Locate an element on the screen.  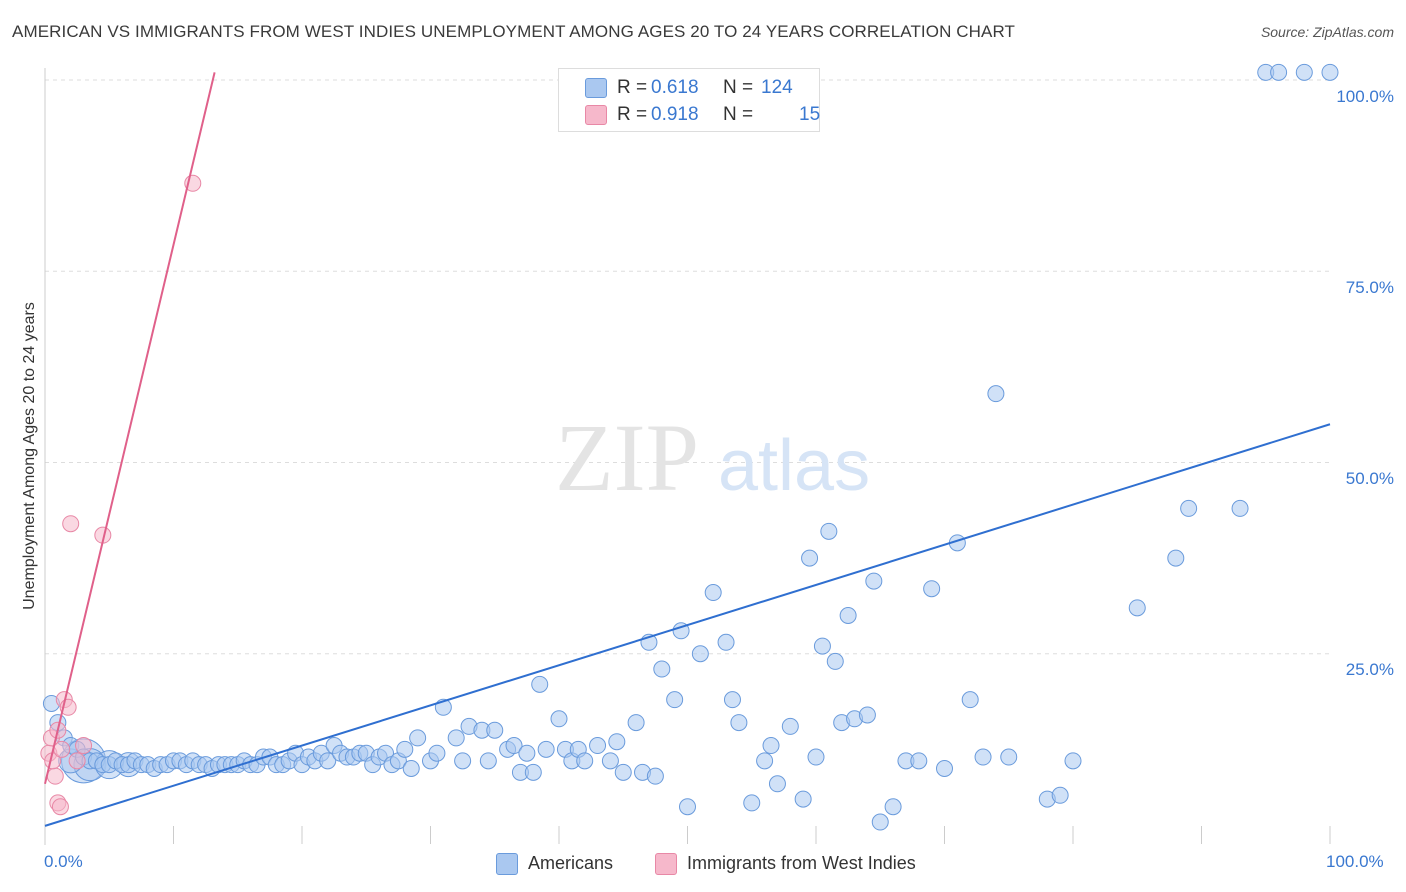
watermark-zip: ZIP is located at coordinates (627, 457).